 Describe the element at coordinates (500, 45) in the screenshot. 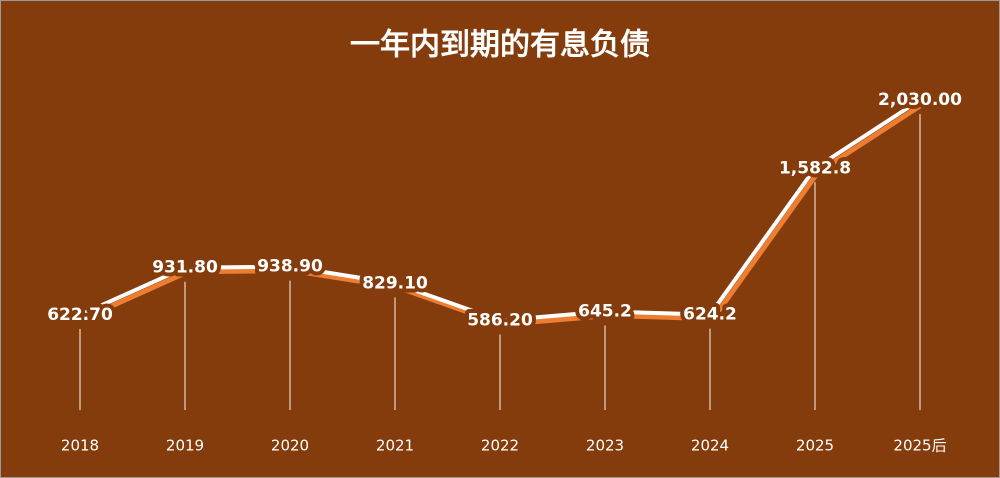

I see `chart-title: 一年内到期的有息负债` at that location.